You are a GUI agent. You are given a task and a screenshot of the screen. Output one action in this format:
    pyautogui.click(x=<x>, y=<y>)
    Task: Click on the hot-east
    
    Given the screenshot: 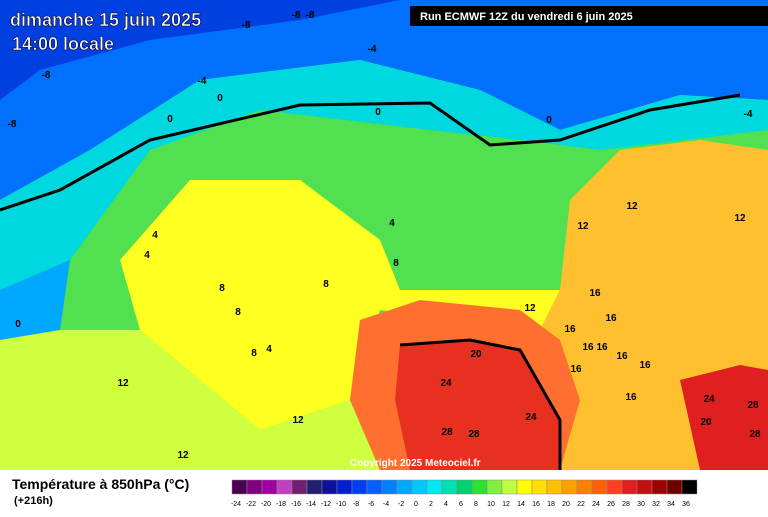 What is the action you would take?
    pyautogui.click(x=724, y=417)
    